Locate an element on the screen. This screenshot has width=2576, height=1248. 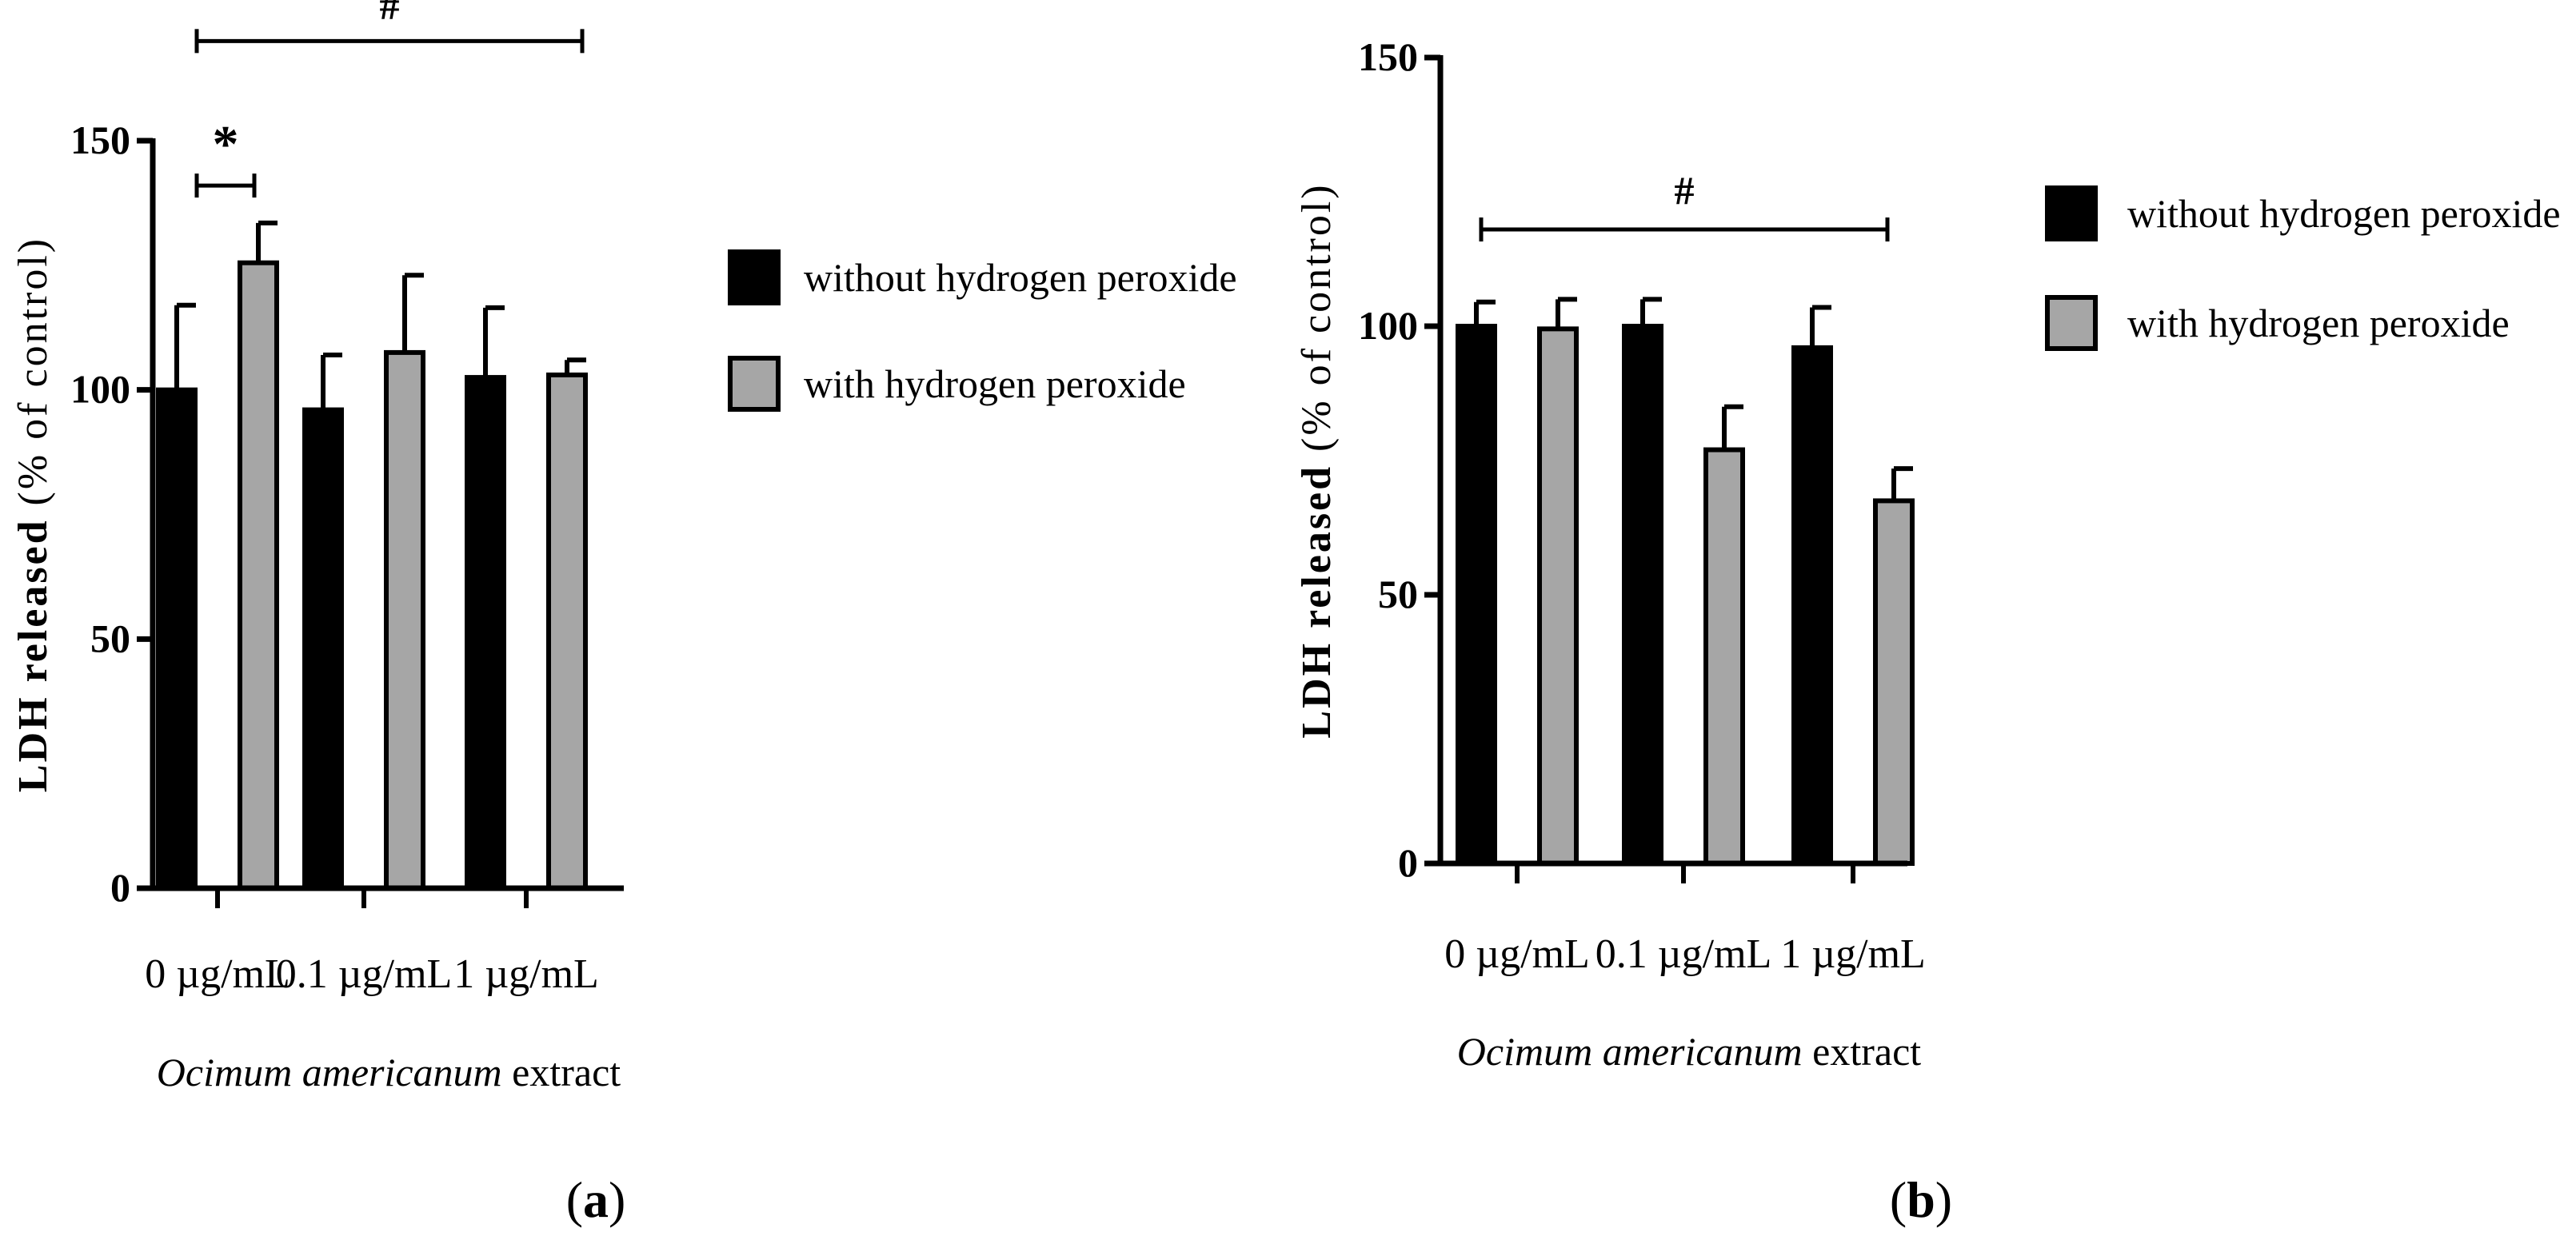
significance-marker: * is located at coordinates (226, 144).